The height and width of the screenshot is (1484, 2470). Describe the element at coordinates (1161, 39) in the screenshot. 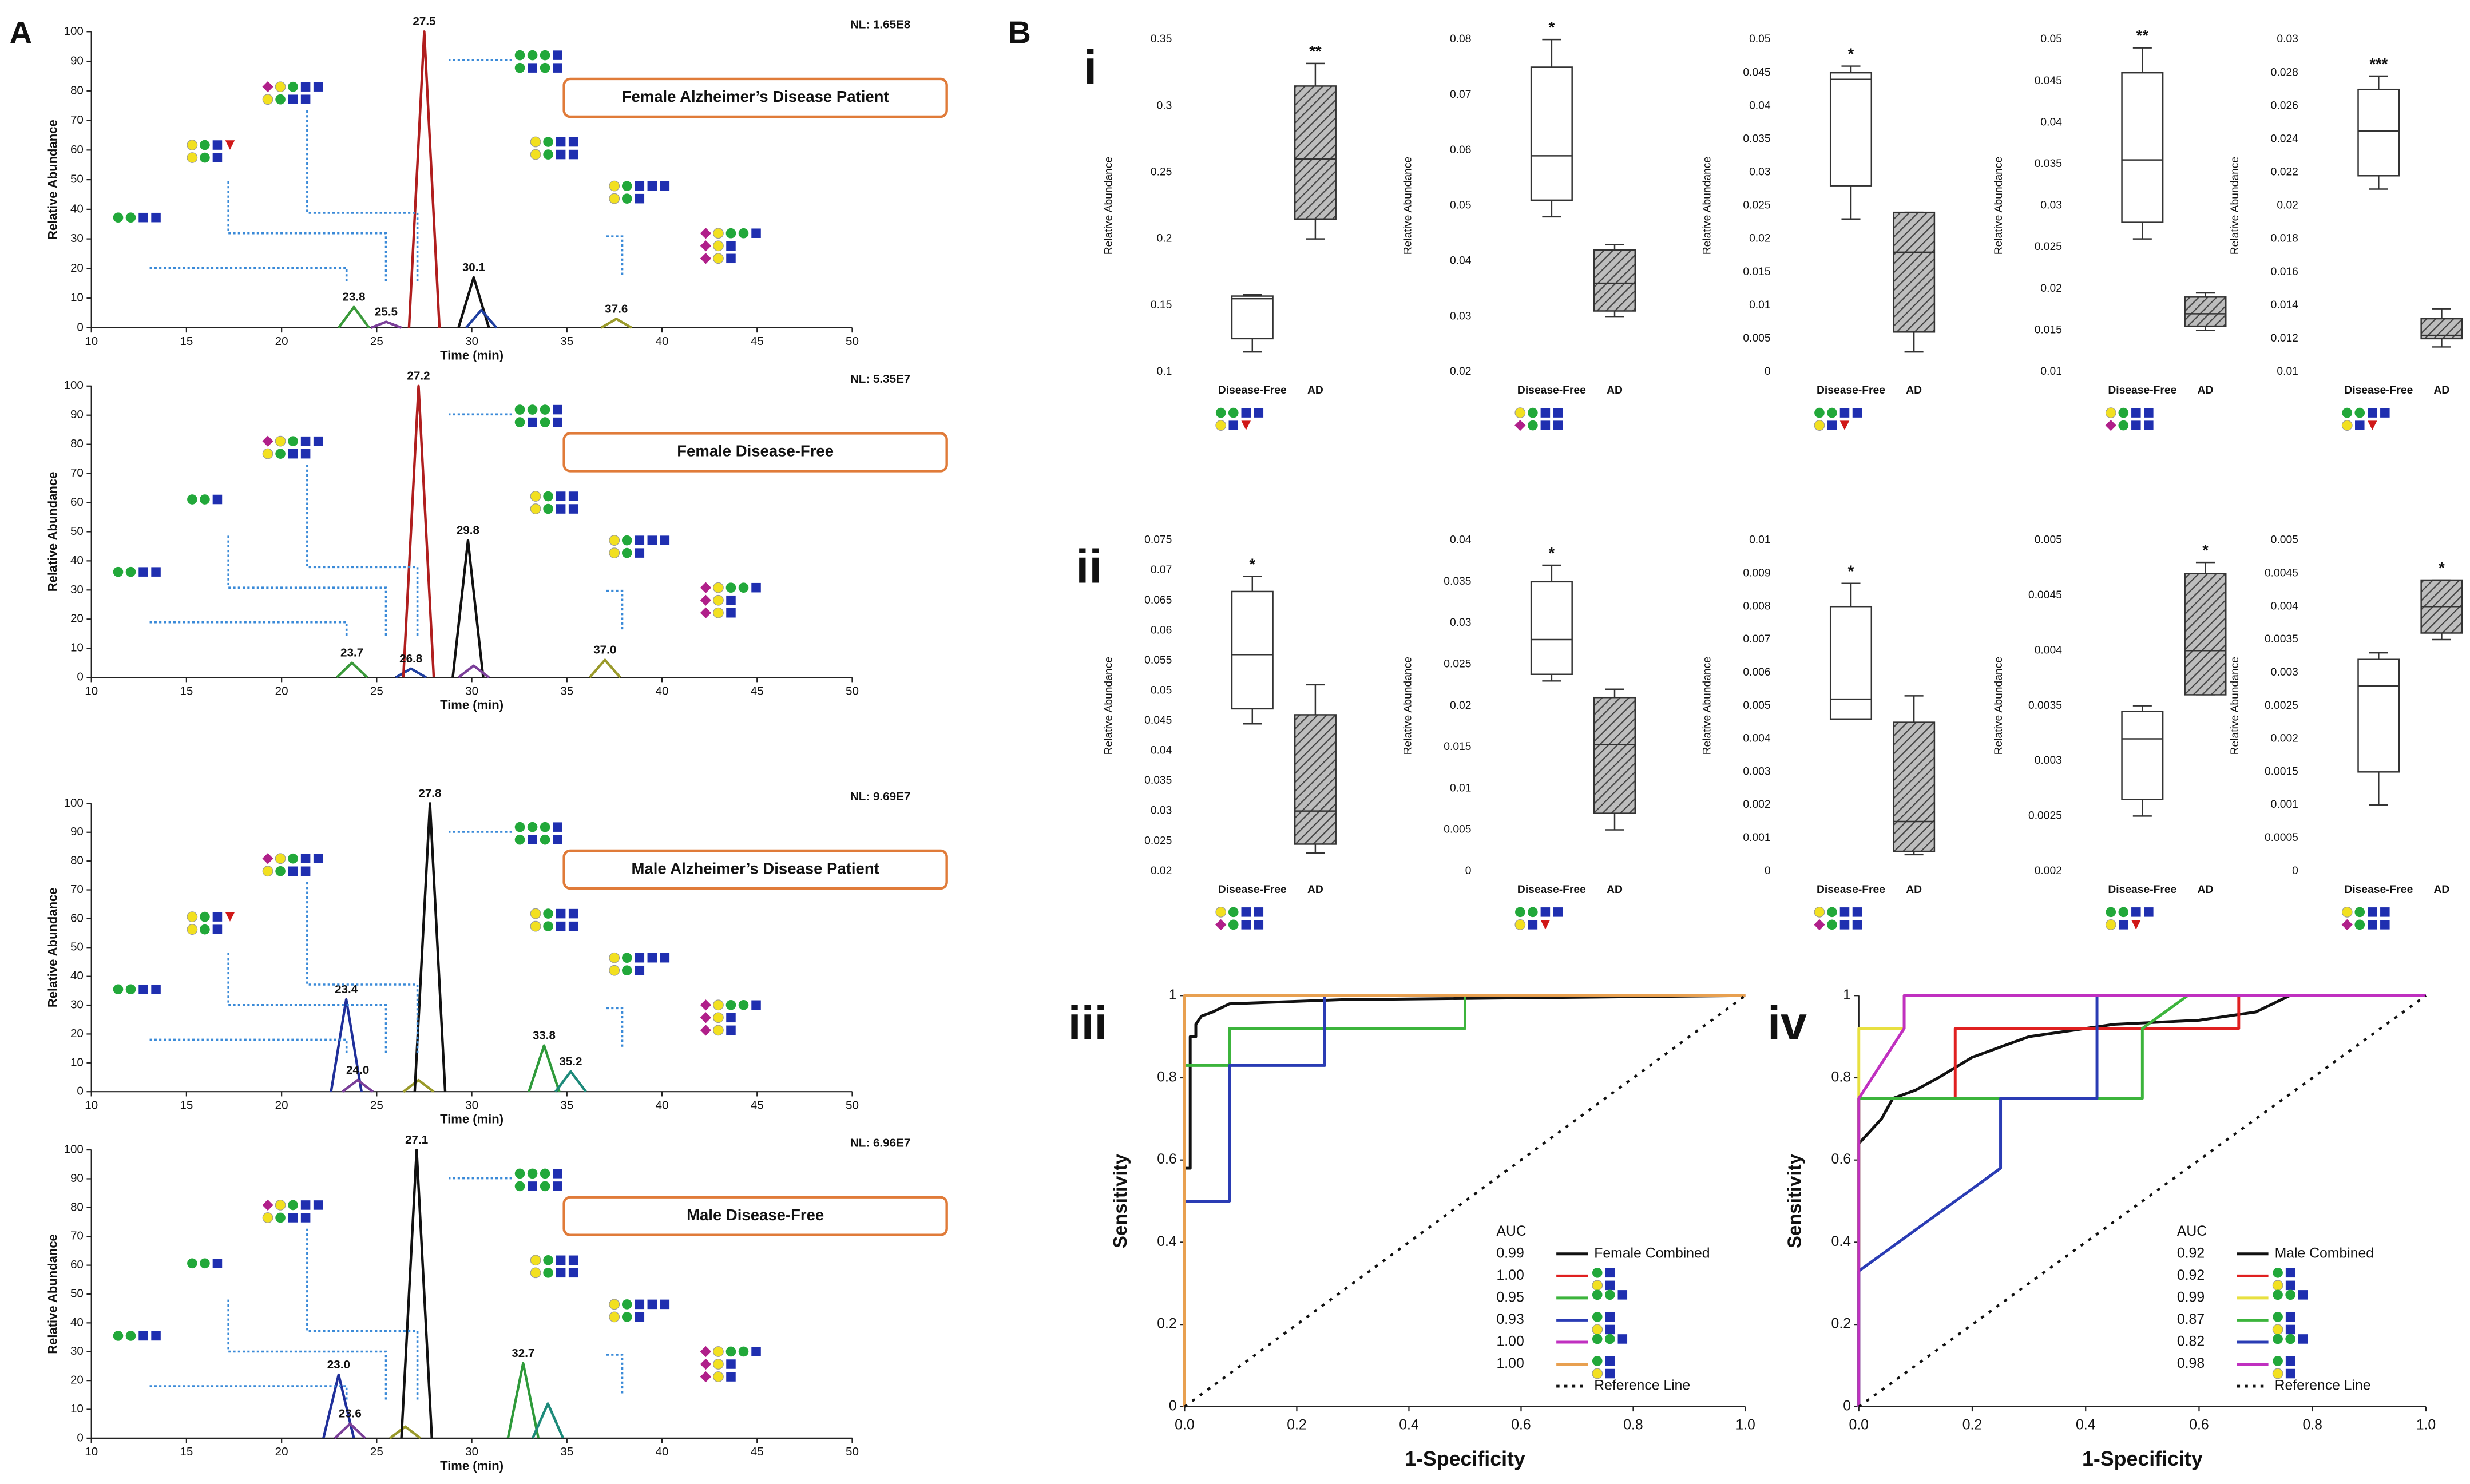

I see `y-tick-label: 0.35` at that location.